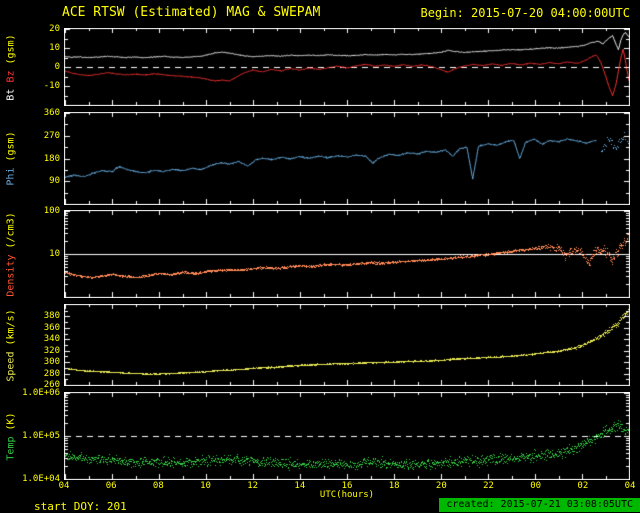 The width and height of the screenshot is (640, 513). I want to click on x-tick-label: 18, so click(394, 486).